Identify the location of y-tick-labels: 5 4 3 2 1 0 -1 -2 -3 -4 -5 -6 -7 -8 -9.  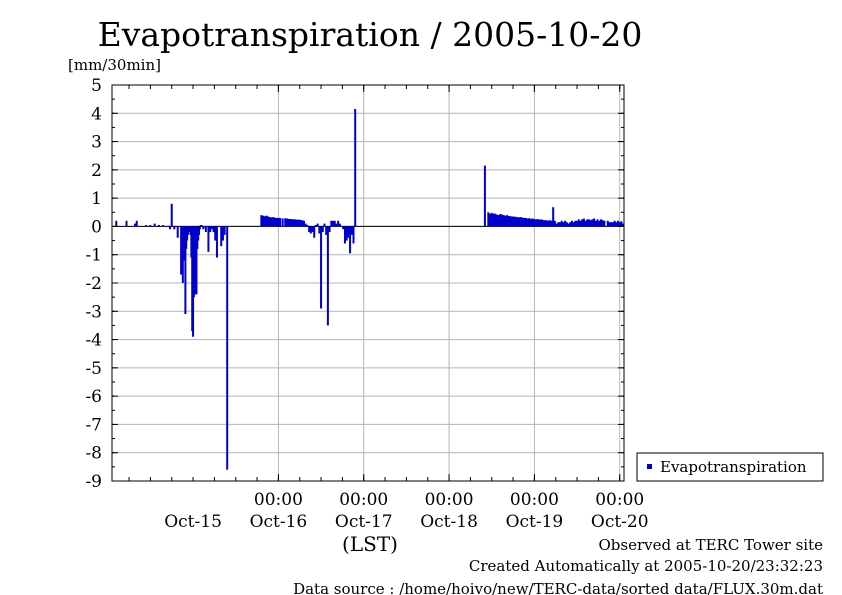
(93, 284).